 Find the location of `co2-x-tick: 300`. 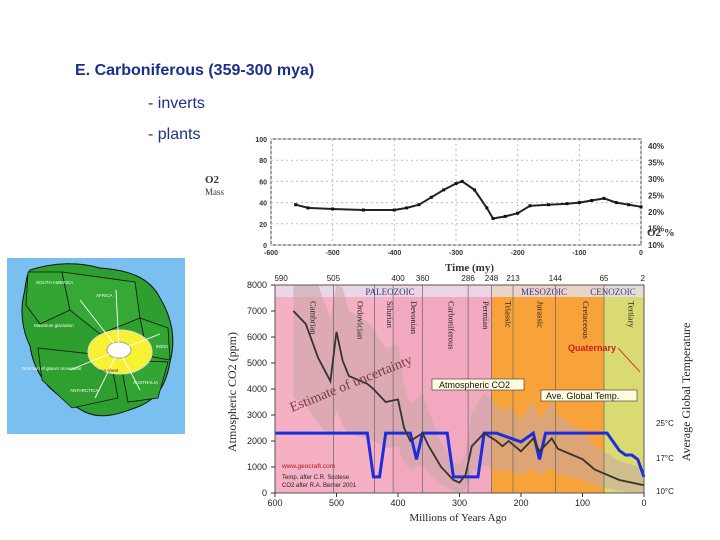

co2-x-tick: 300 is located at coordinates (459, 503).